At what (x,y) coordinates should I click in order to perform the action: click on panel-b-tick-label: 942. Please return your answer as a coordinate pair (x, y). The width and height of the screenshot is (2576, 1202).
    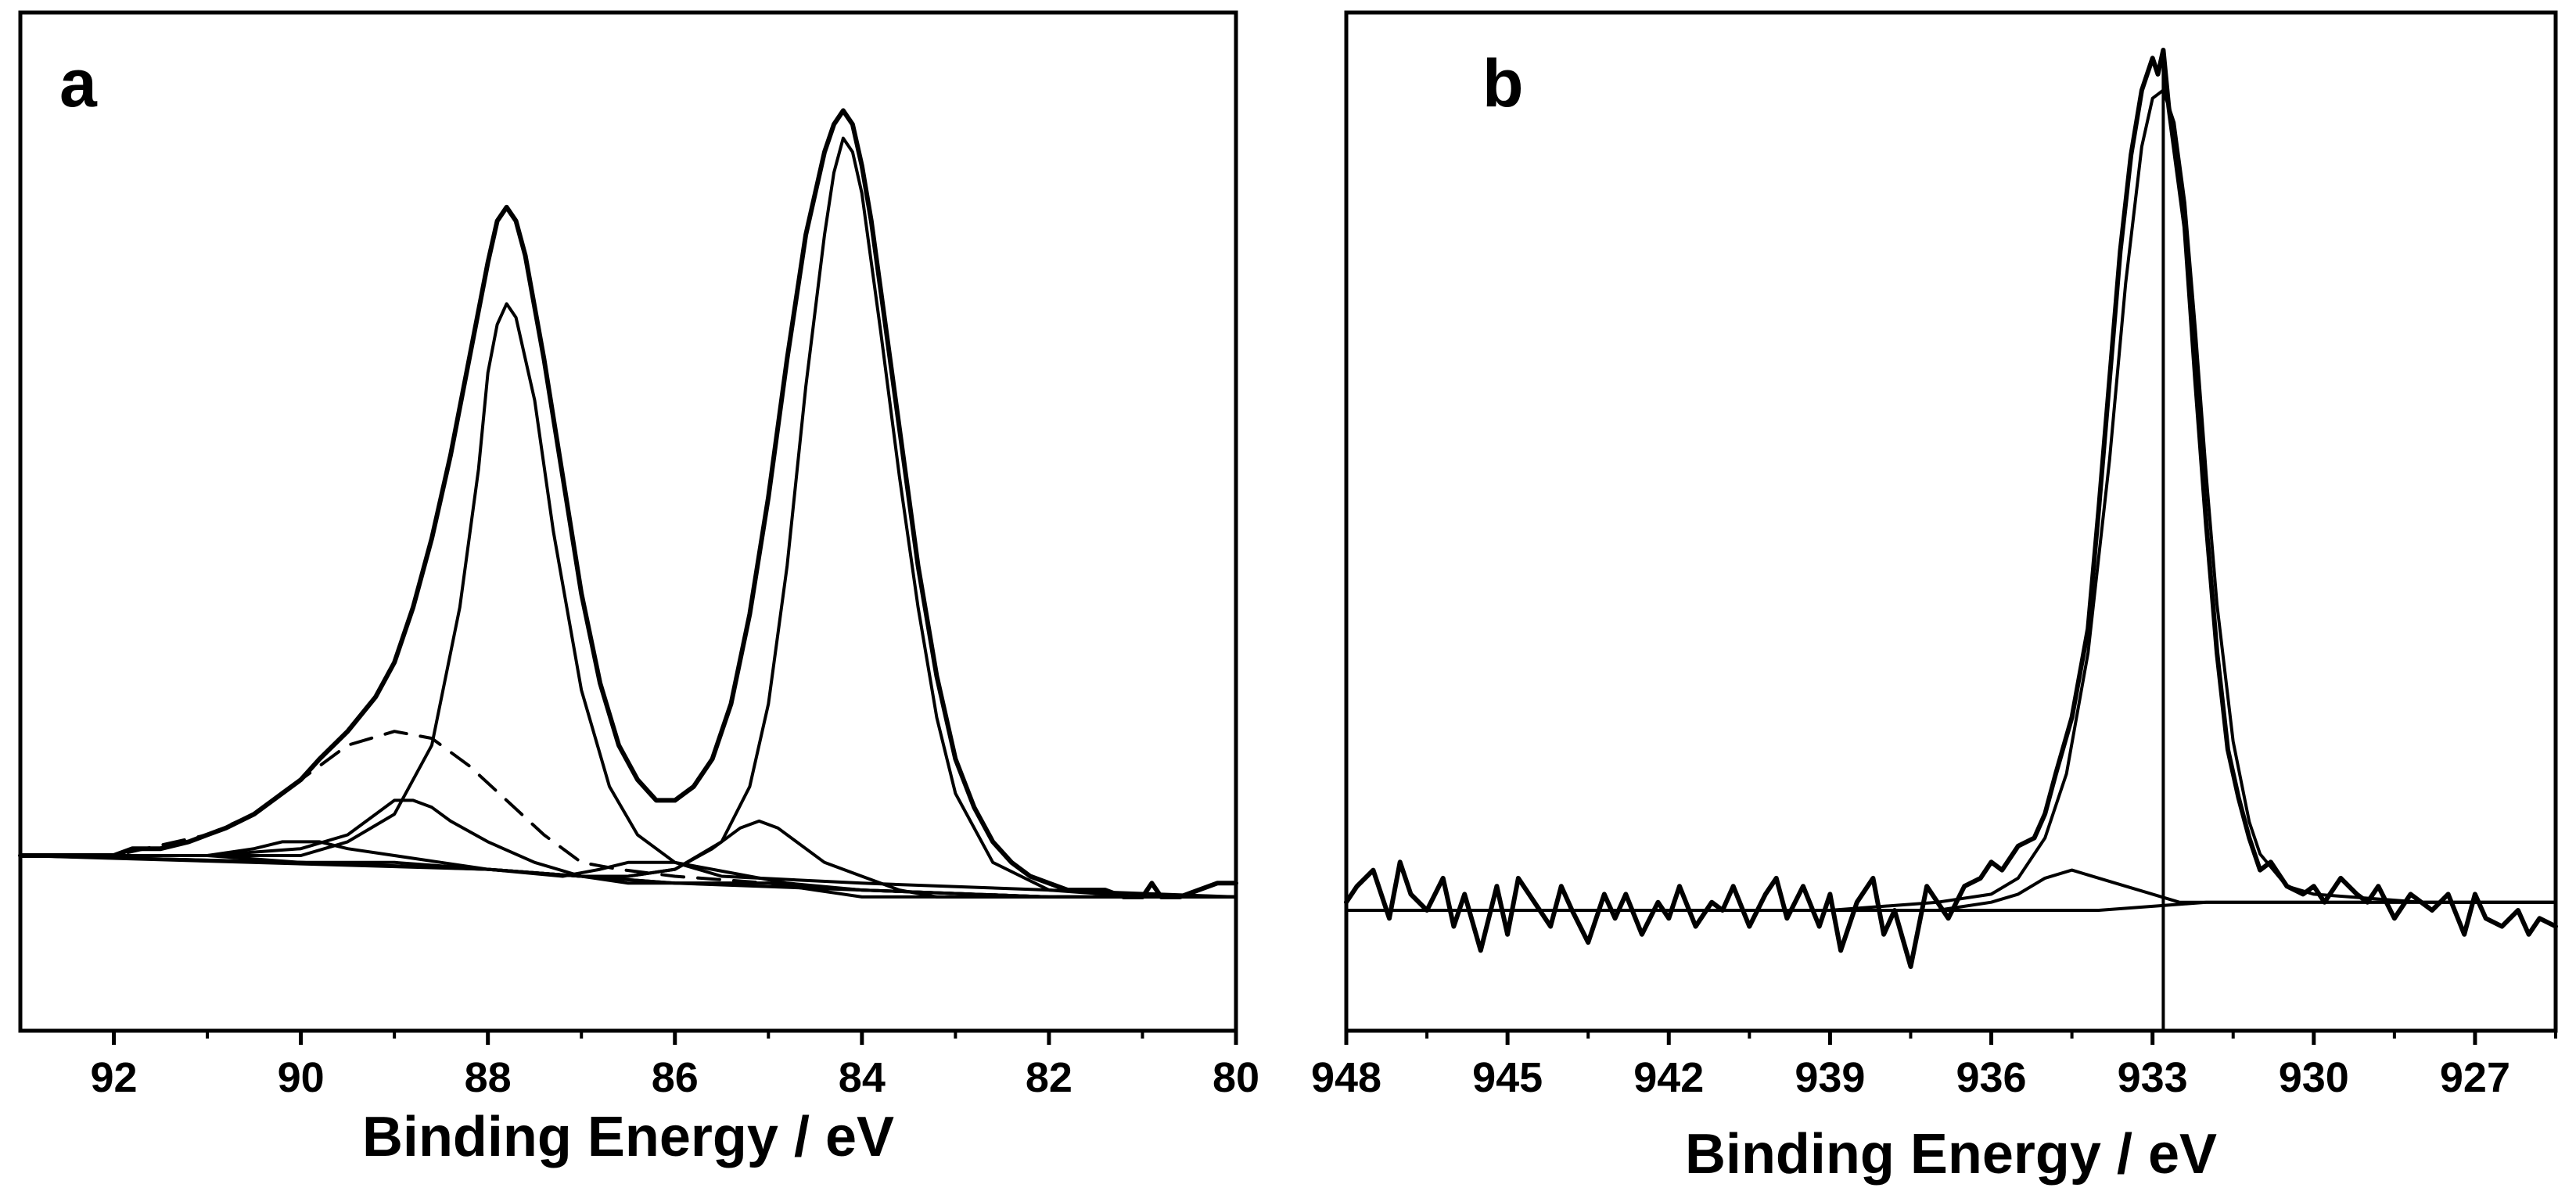
    Looking at the image, I should click on (1669, 1077).